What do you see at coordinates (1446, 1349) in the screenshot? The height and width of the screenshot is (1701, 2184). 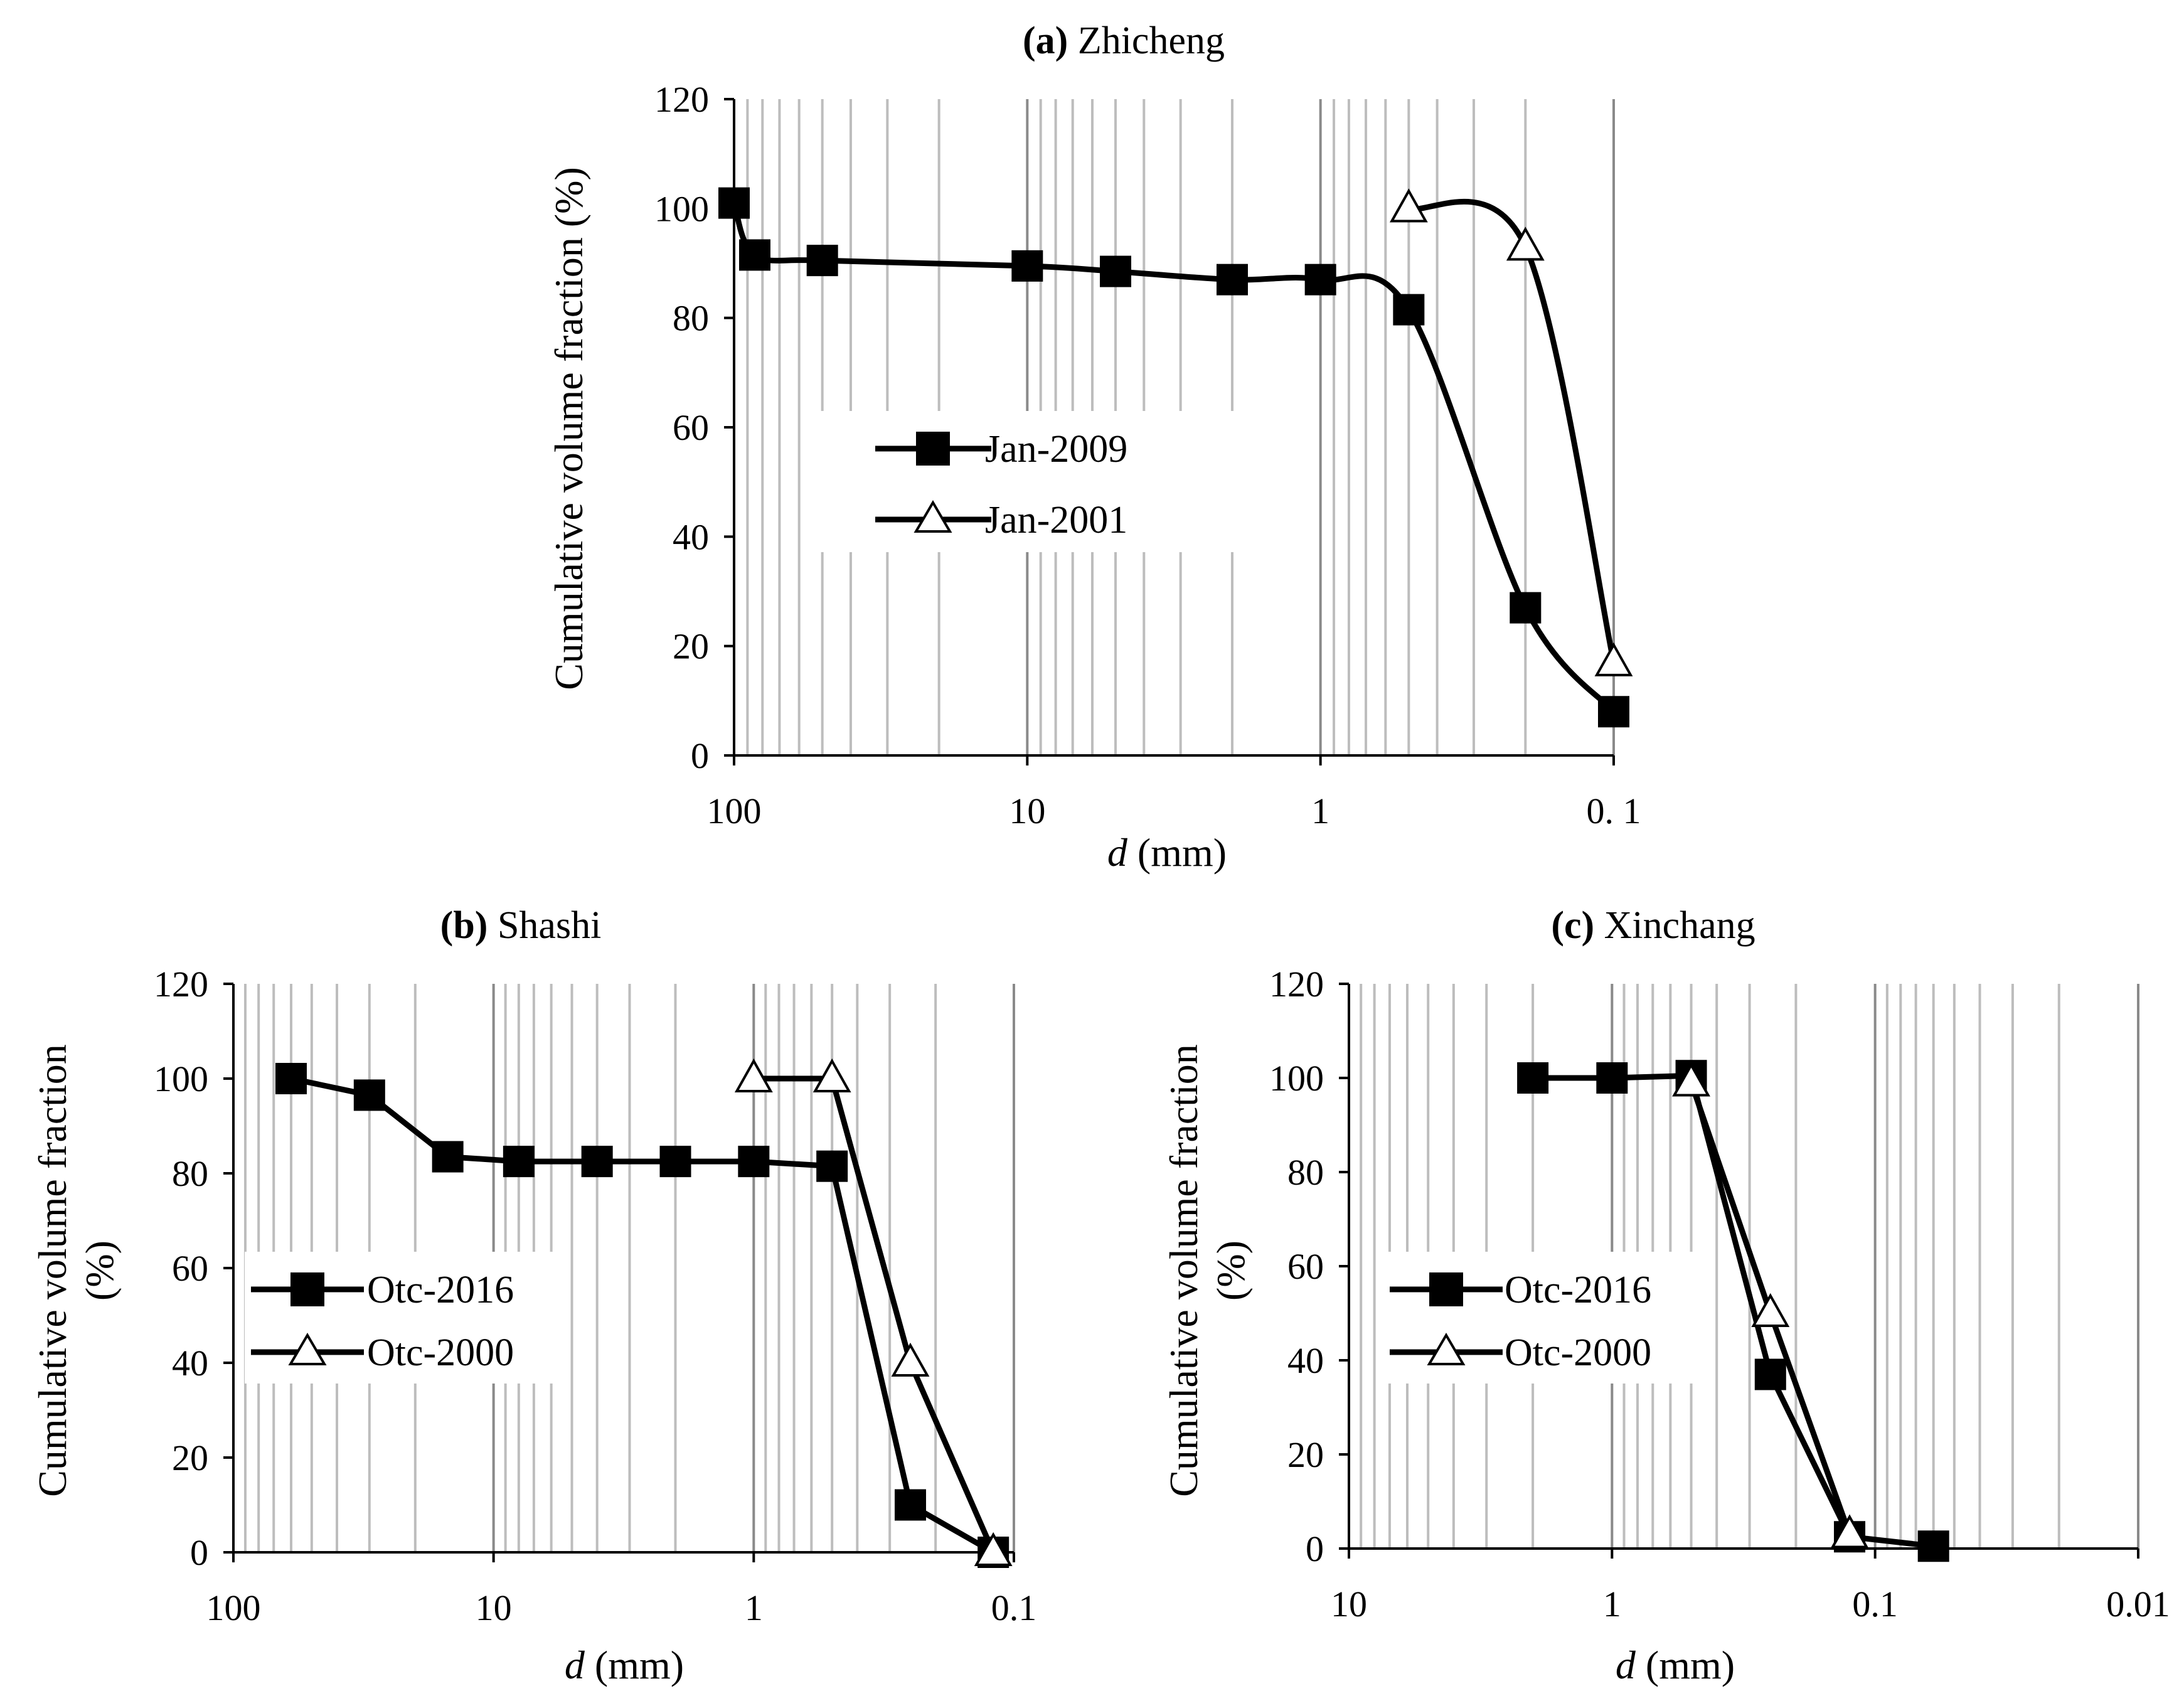 I see `legend-marker-otc-2000-c` at bounding box center [1446, 1349].